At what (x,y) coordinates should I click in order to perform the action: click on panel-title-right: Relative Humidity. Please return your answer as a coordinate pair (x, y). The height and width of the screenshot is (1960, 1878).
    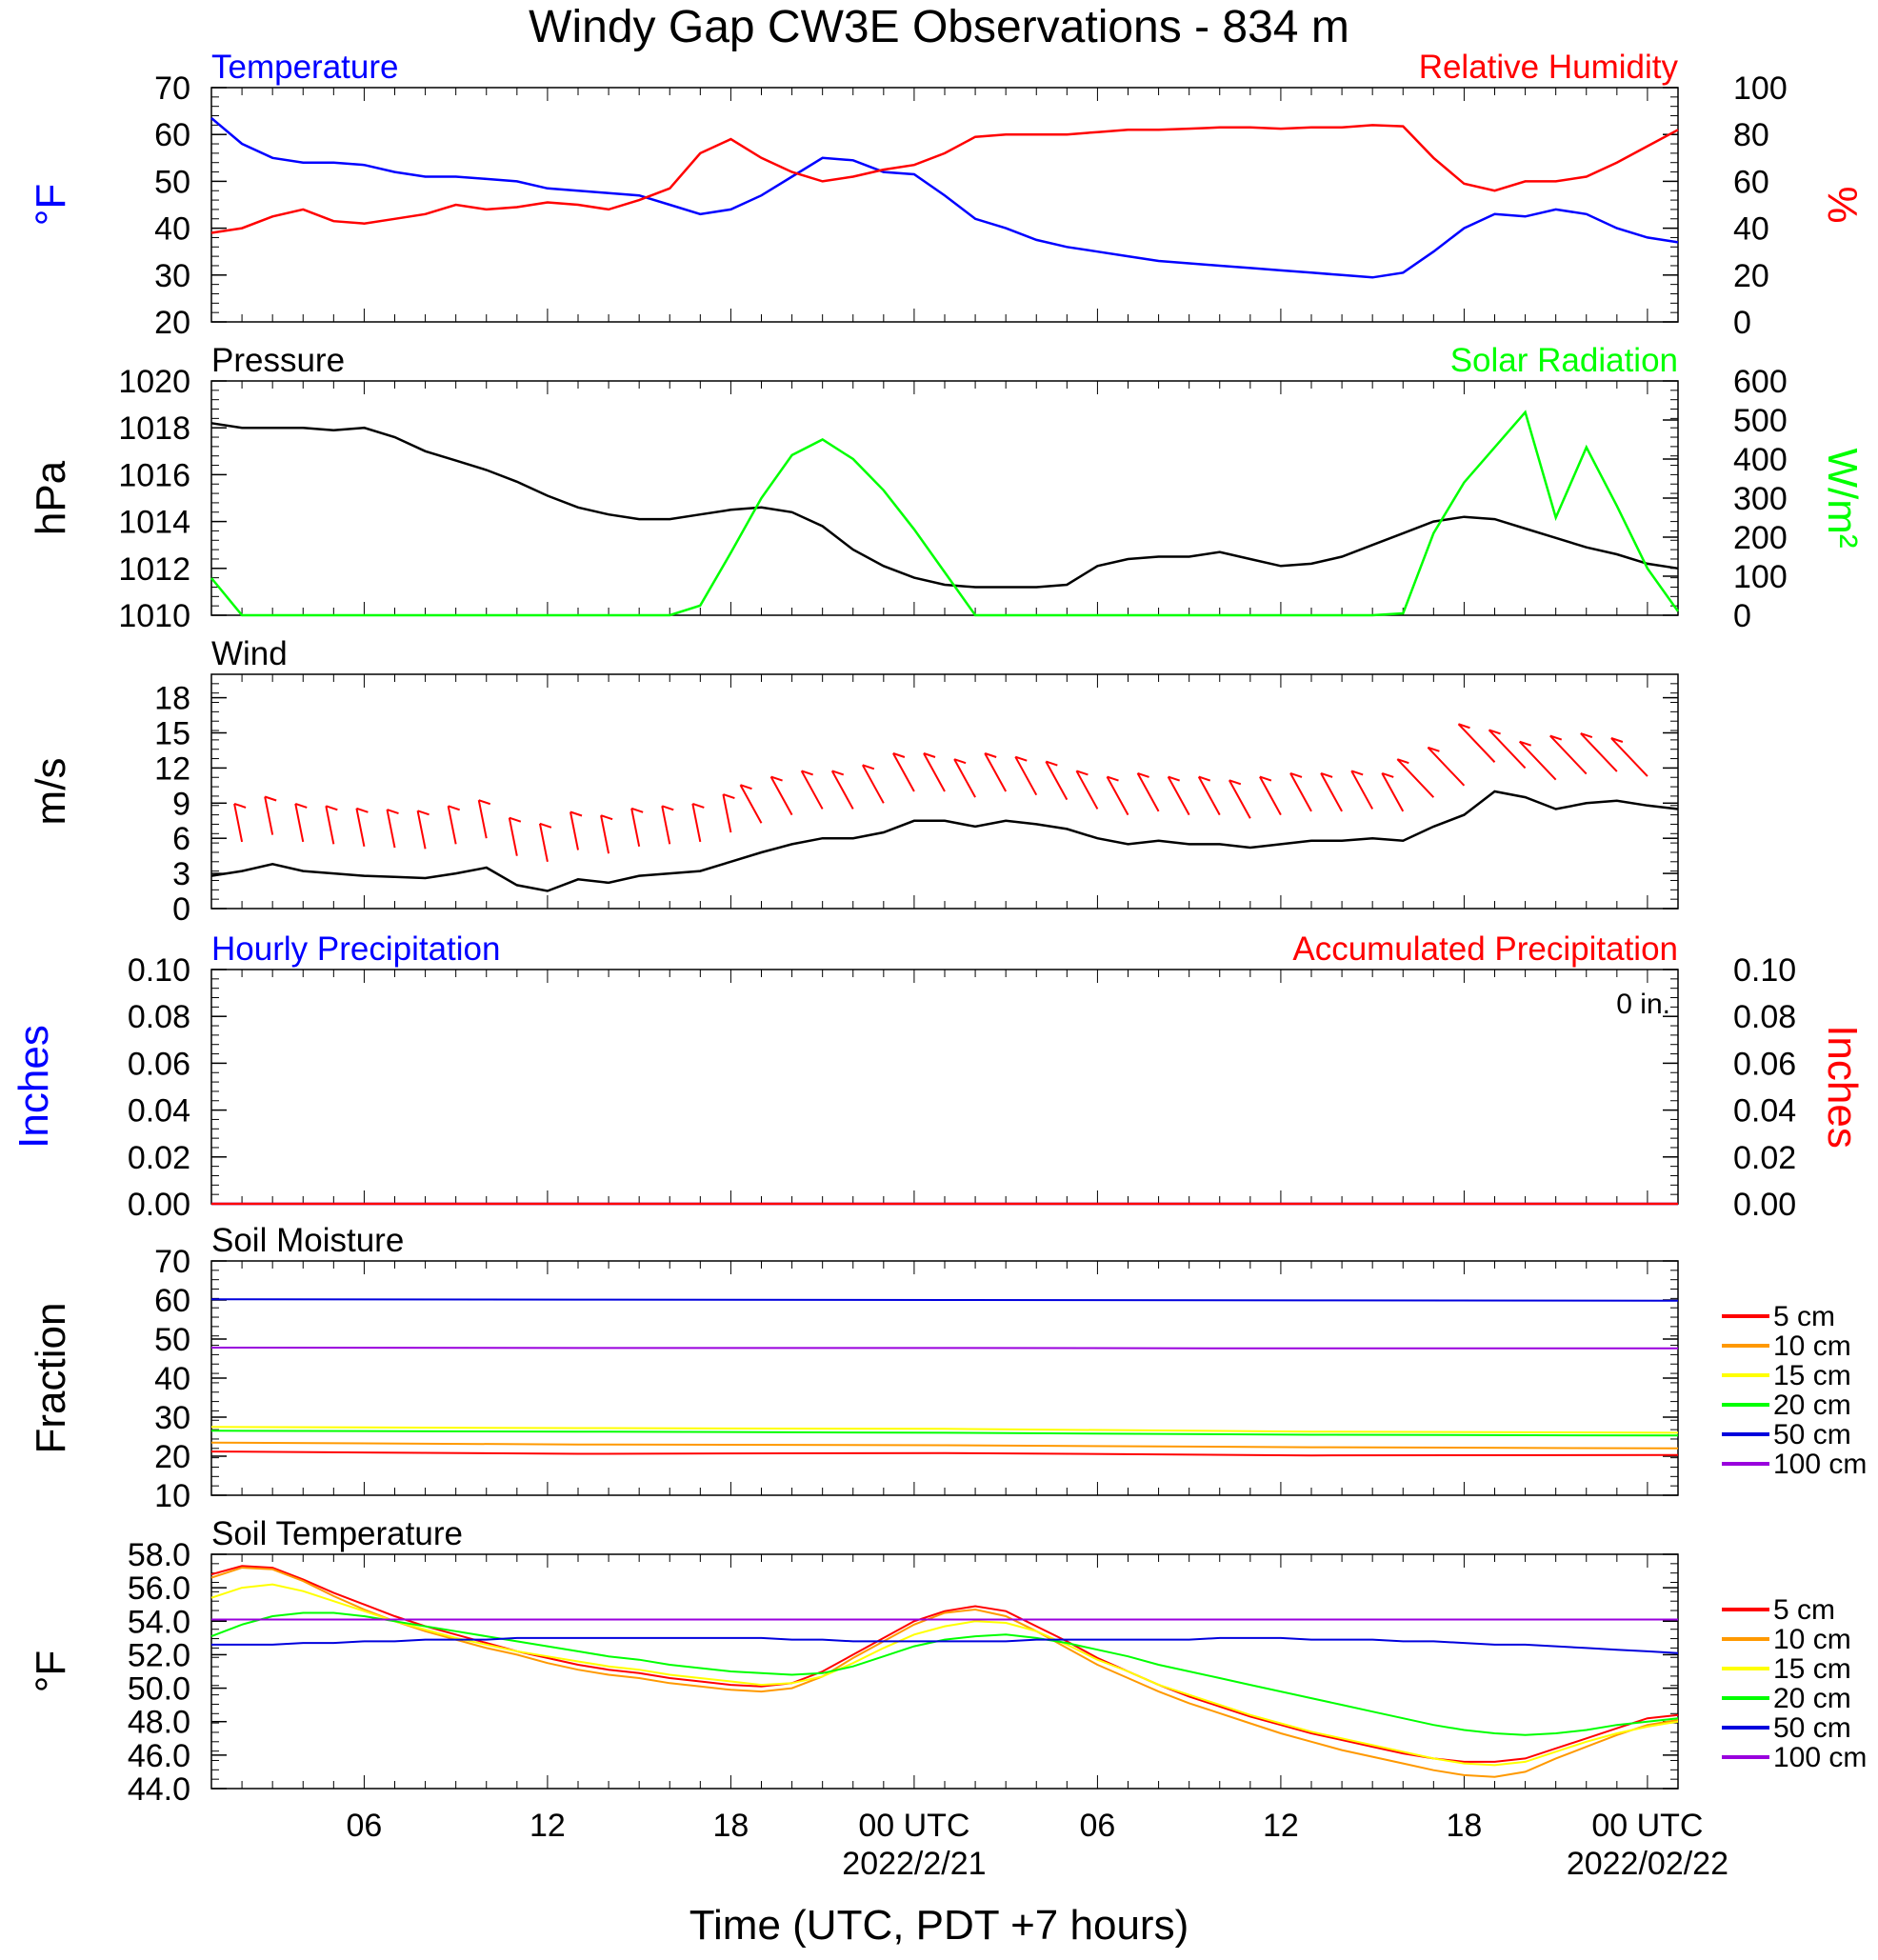
    Looking at the image, I should click on (1549, 67).